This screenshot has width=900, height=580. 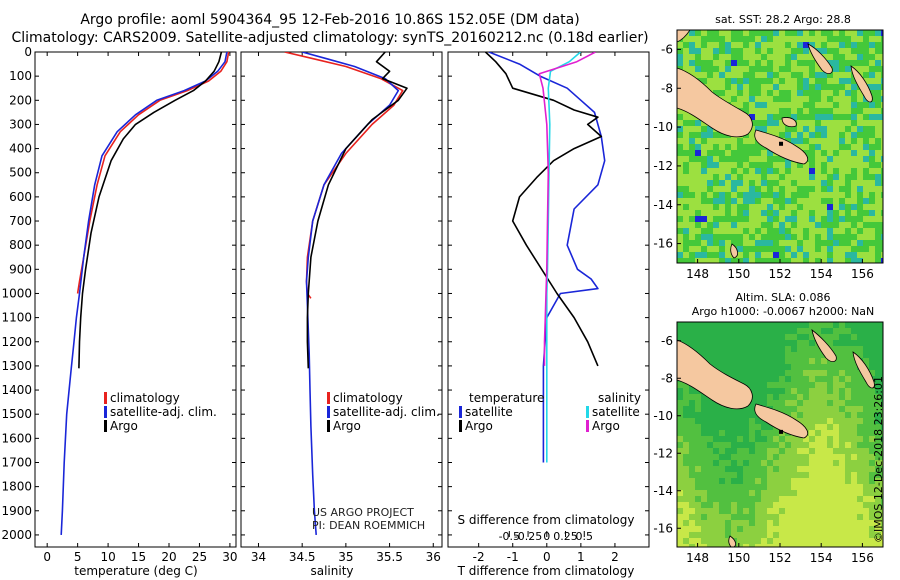 What do you see at coordinates (433, 557) in the screenshot?
I see `x-tick-label: 36` at bounding box center [433, 557].